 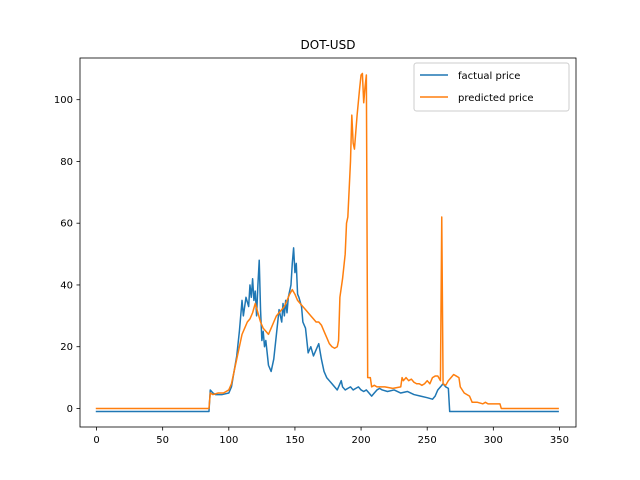 What do you see at coordinates (66, 224) in the screenshot?
I see `y-tick-label: 60` at bounding box center [66, 224].